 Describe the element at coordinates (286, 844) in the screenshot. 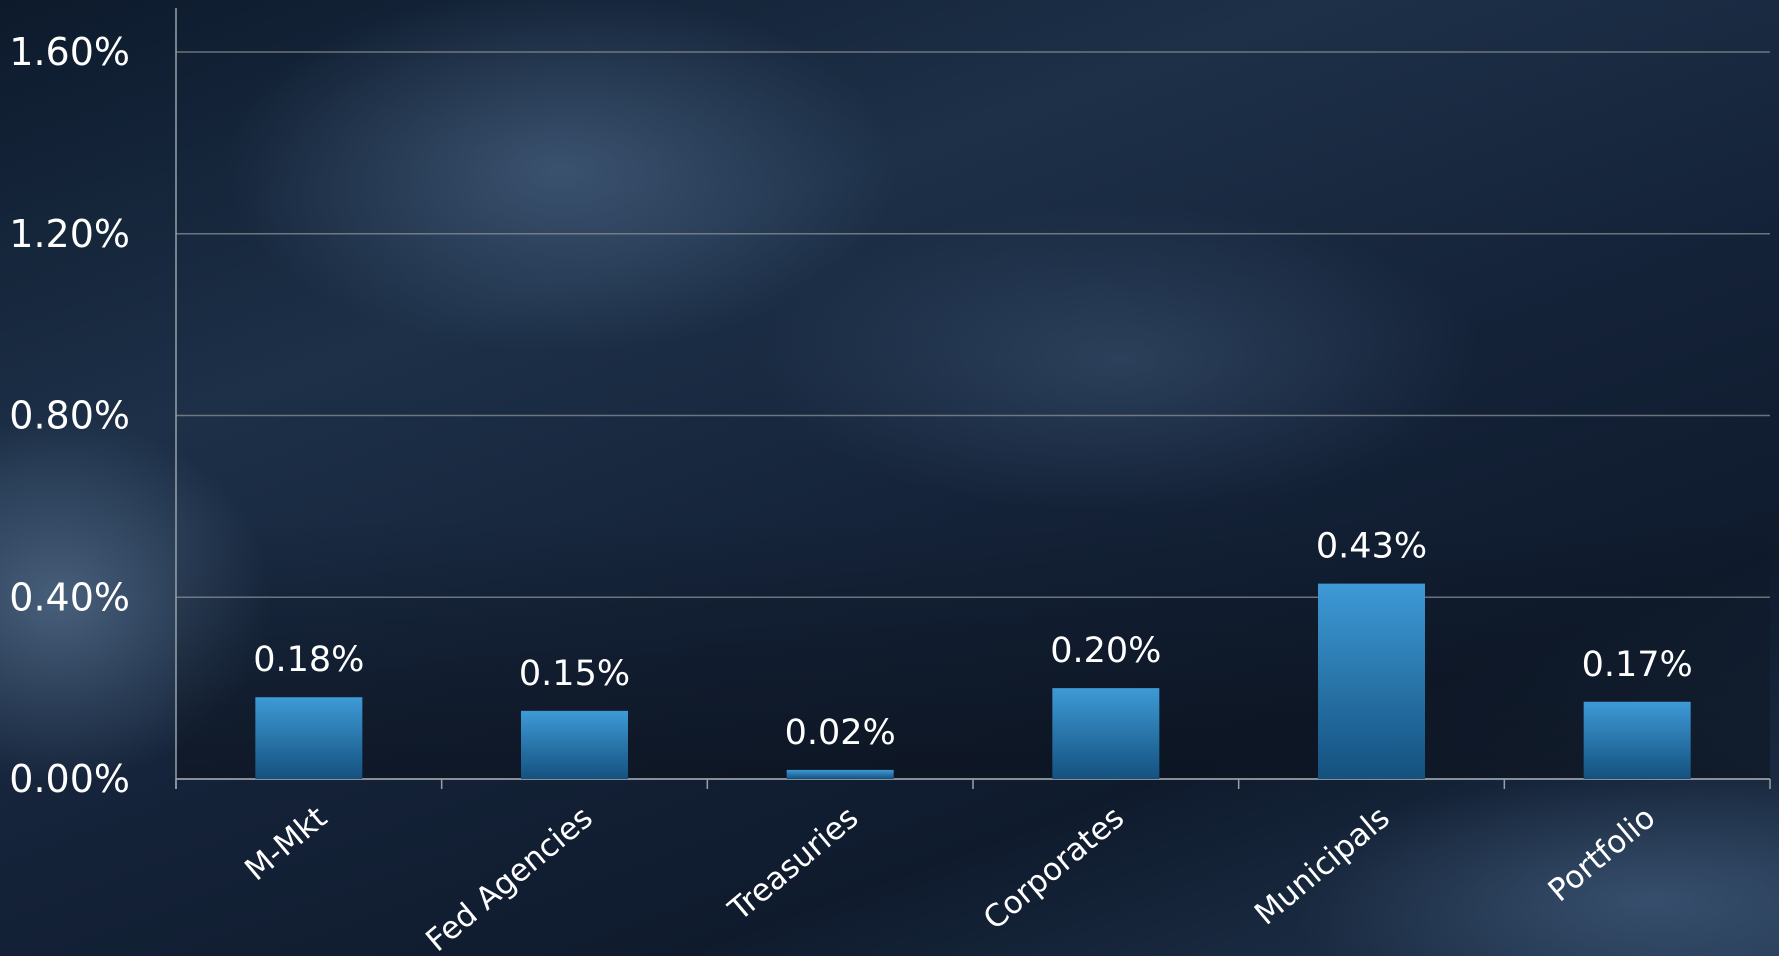

I see `x-tick-label: M-Mkt` at that location.